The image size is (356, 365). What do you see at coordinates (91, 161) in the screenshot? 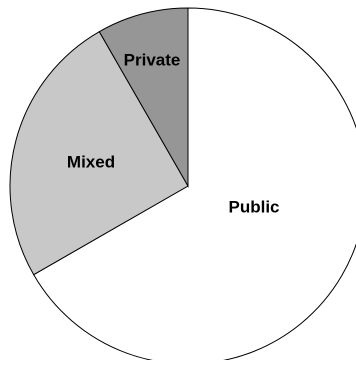
I see `slice-label-mixed: Mixed` at bounding box center [91, 161].